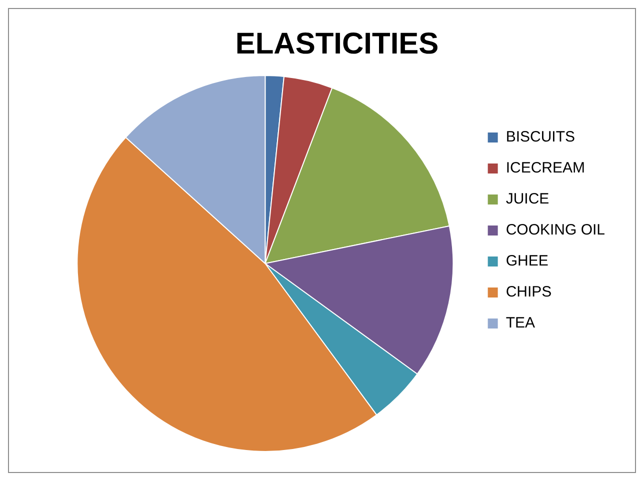 This screenshot has height=481, width=644. I want to click on legend-label: CHIPS, so click(529, 292).